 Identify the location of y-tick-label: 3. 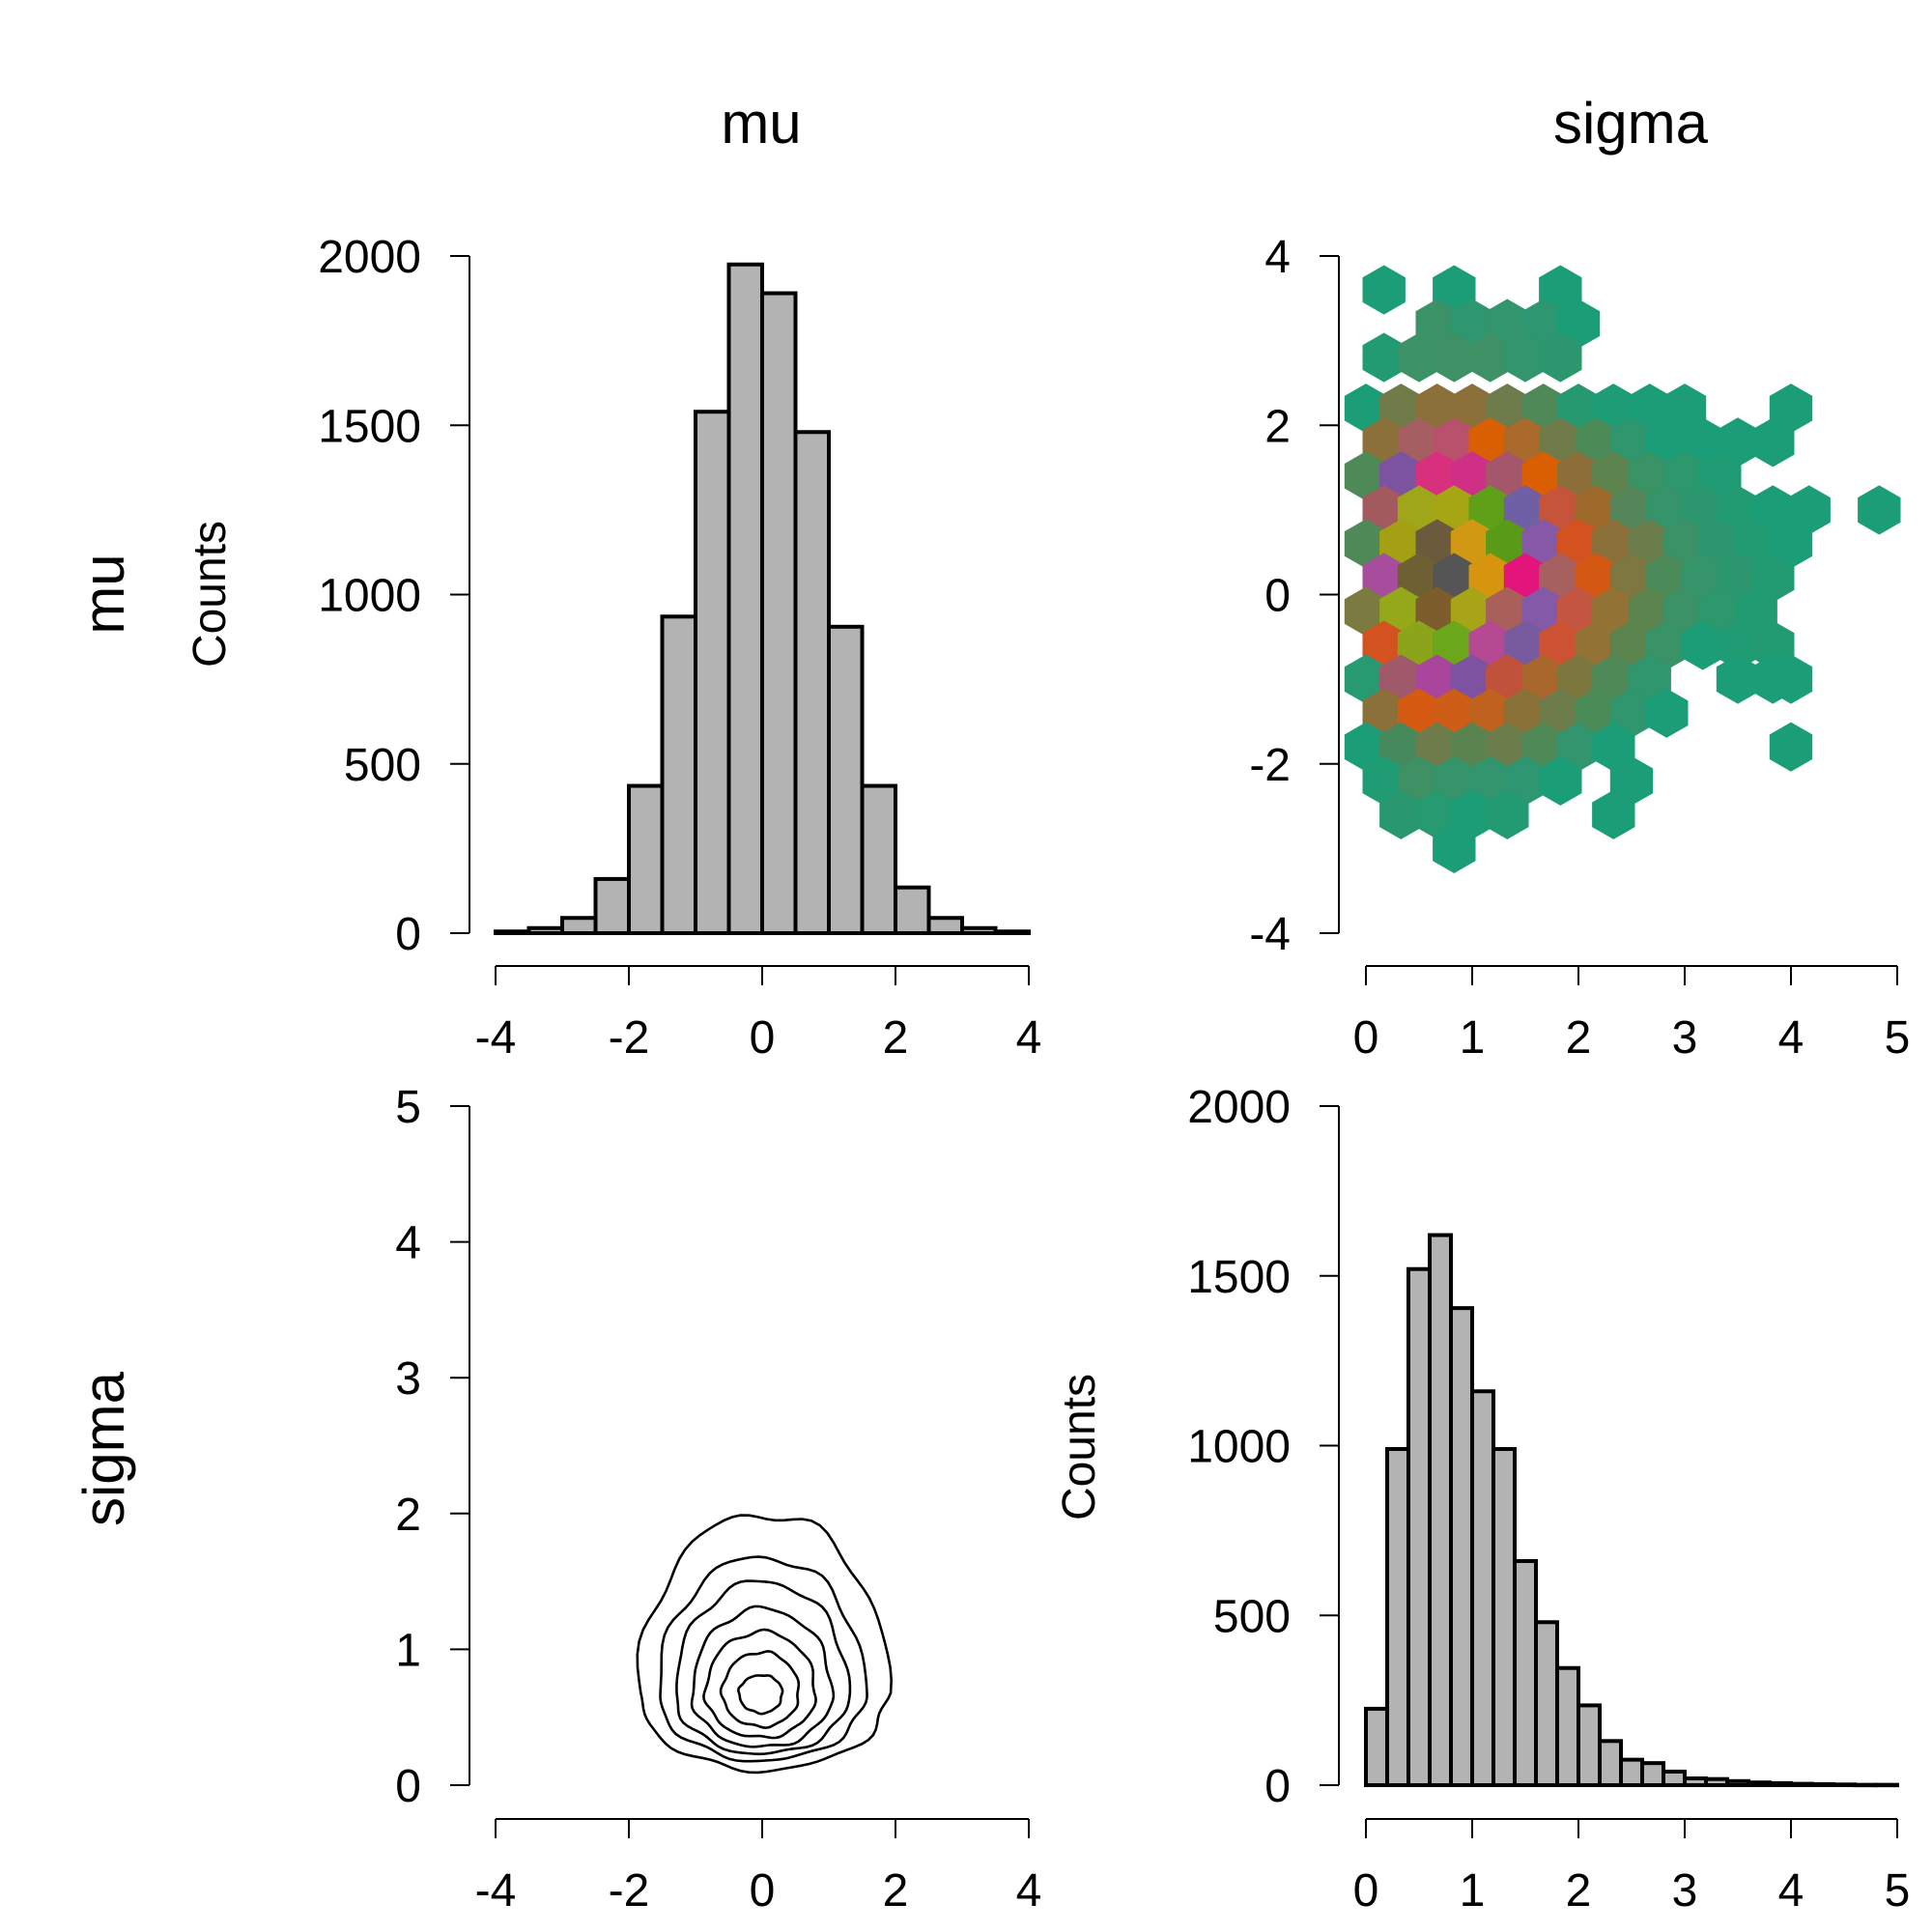
(408, 1379).